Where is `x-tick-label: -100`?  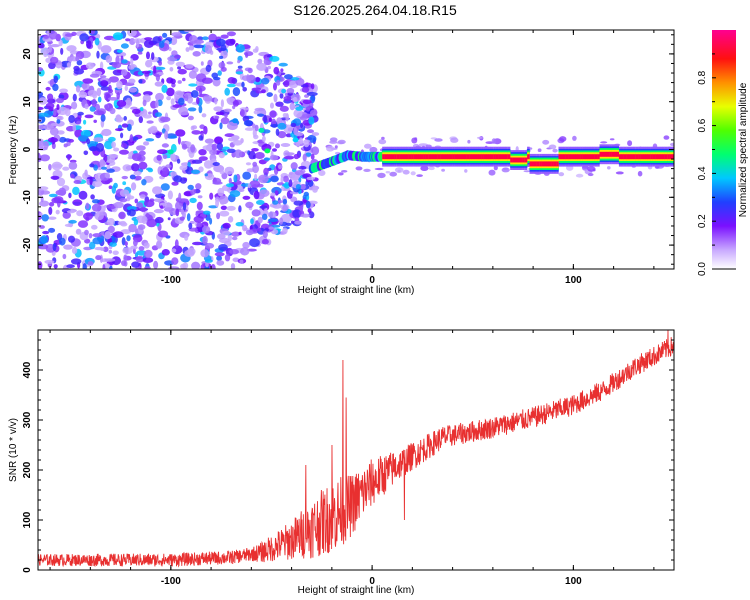 x-tick-label: -100 is located at coordinates (171, 280).